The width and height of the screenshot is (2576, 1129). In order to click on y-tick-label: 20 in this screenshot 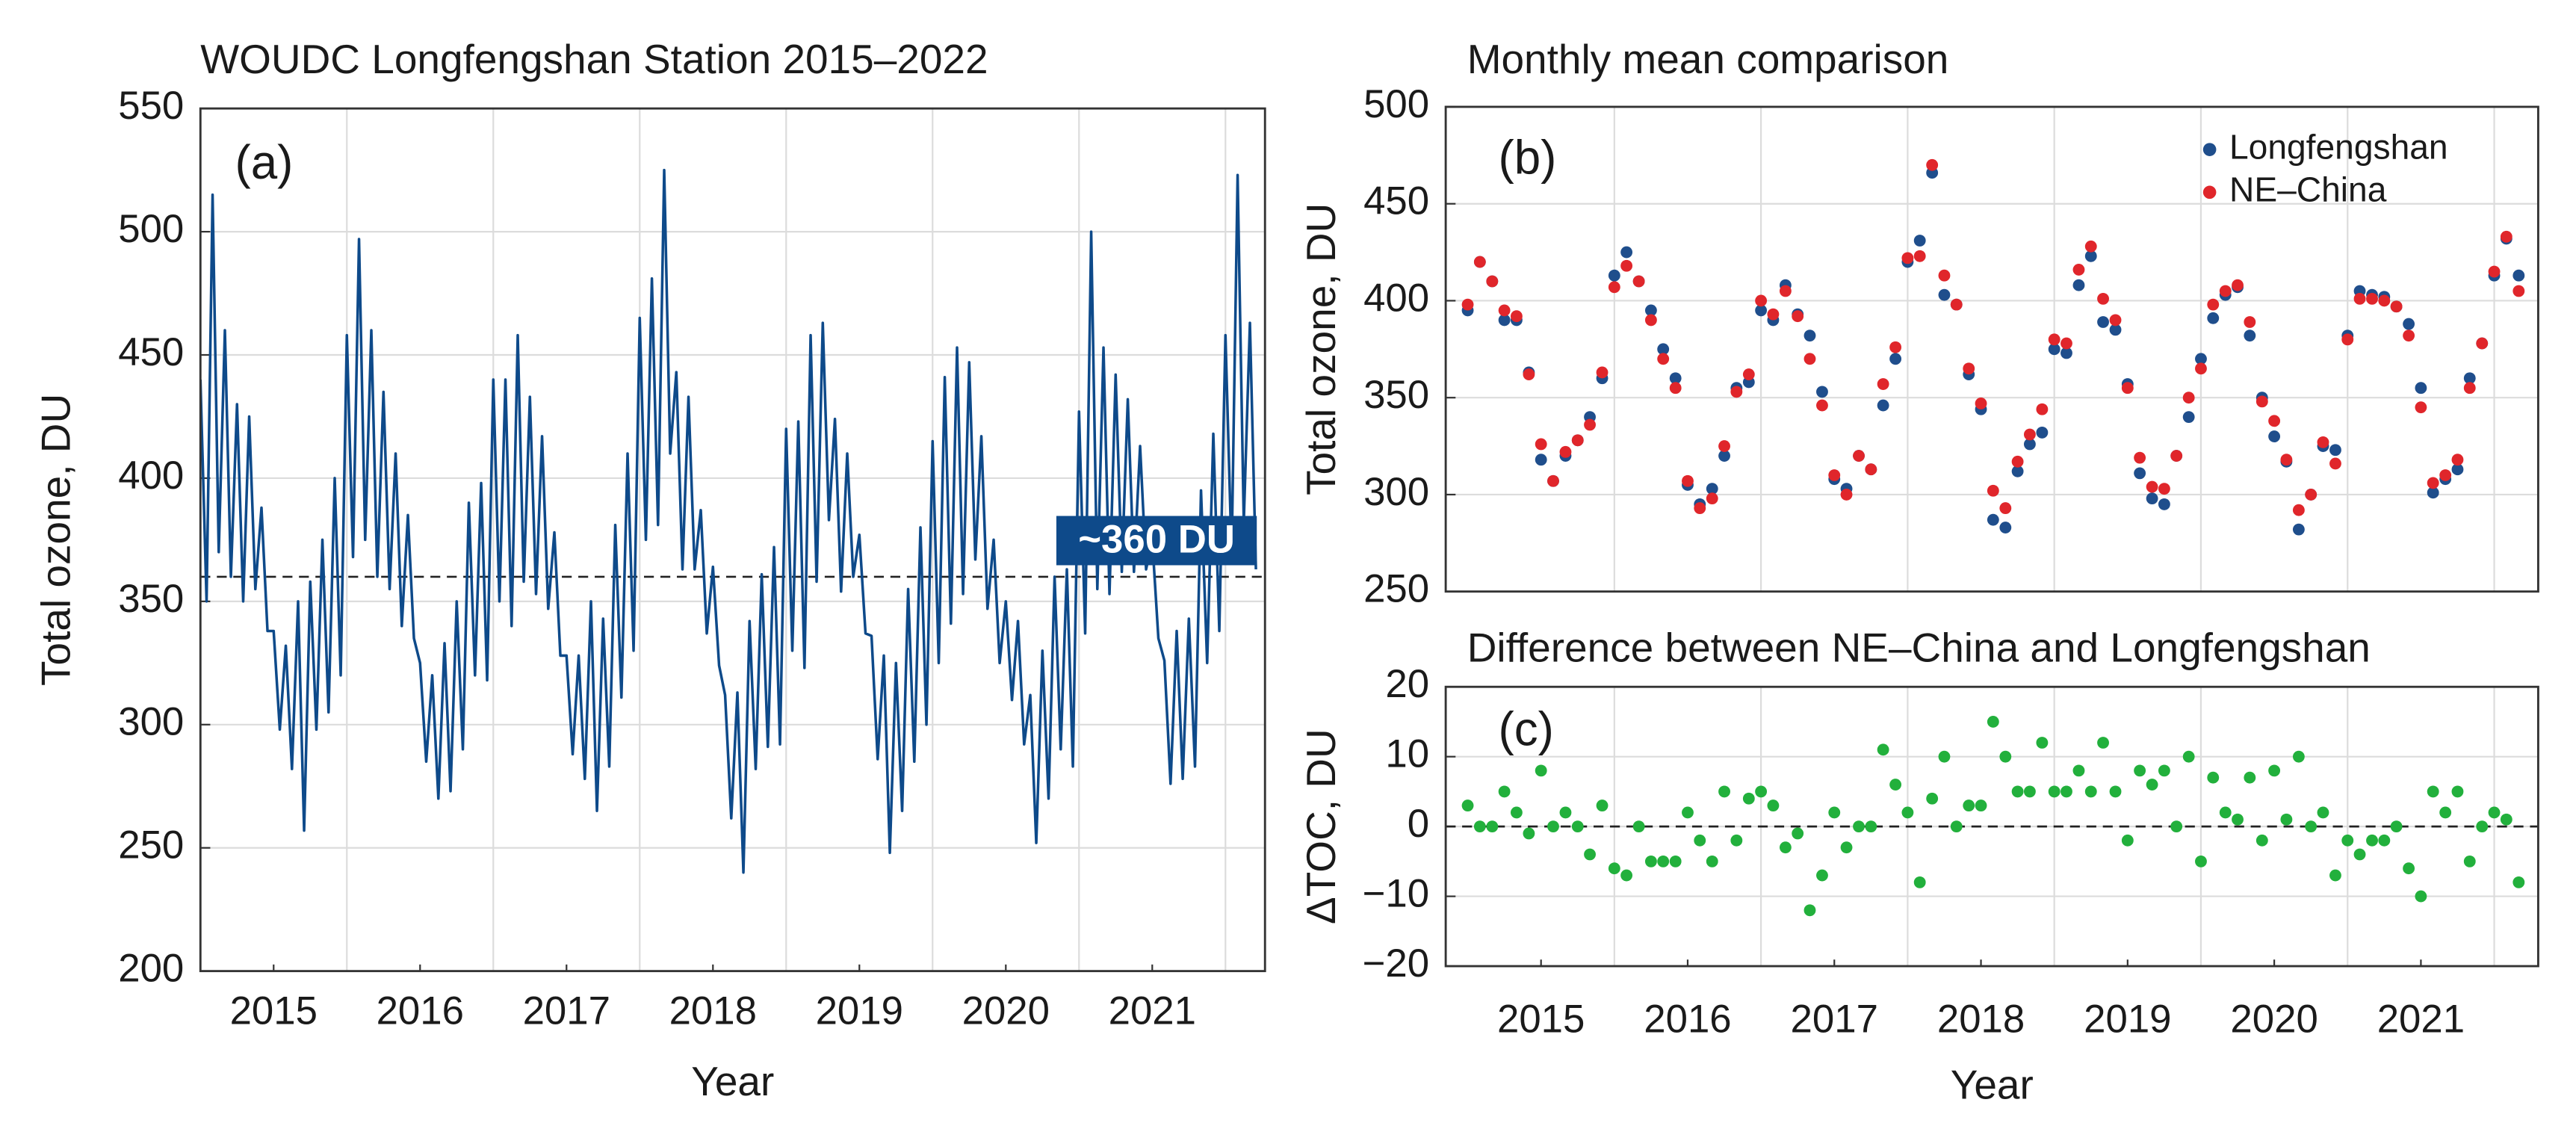, I will do `click(1407, 684)`.